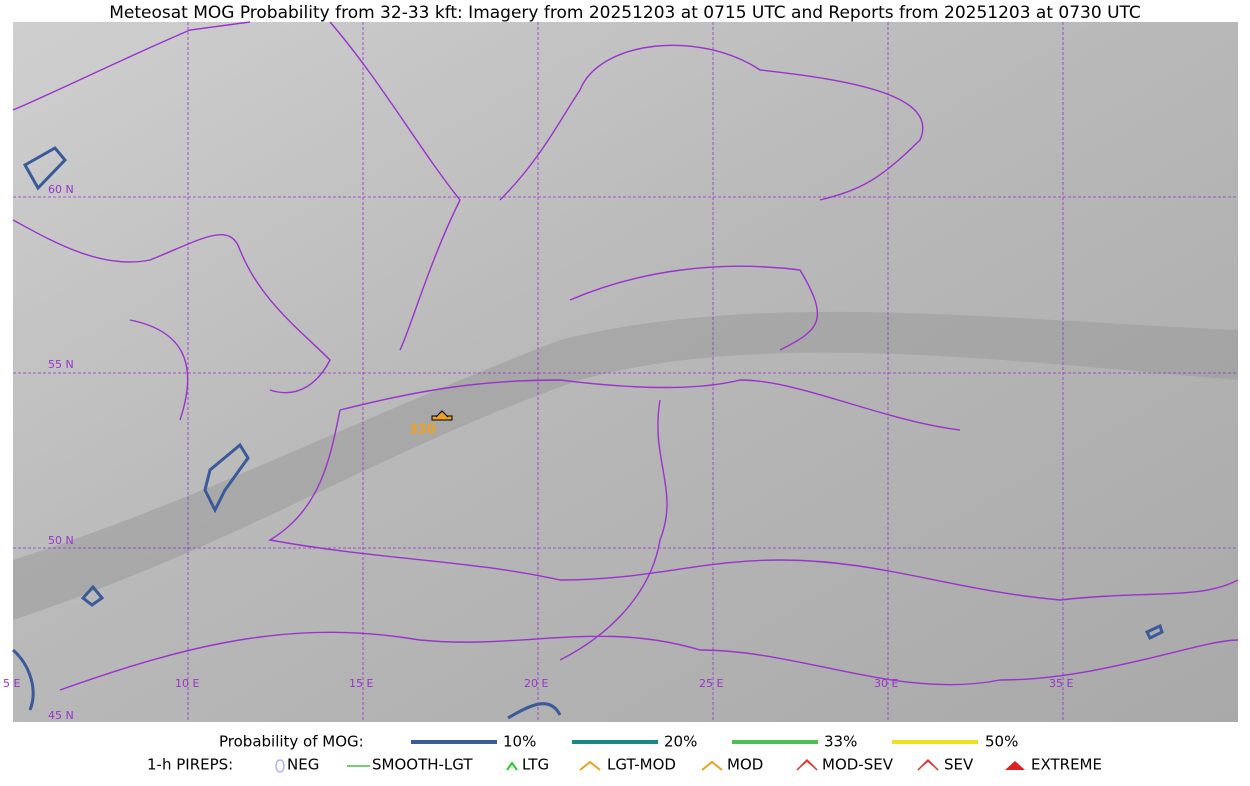  What do you see at coordinates (886, 683) in the screenshot?
I see `lon-label: 30 E` at bounding box center [886, 683].